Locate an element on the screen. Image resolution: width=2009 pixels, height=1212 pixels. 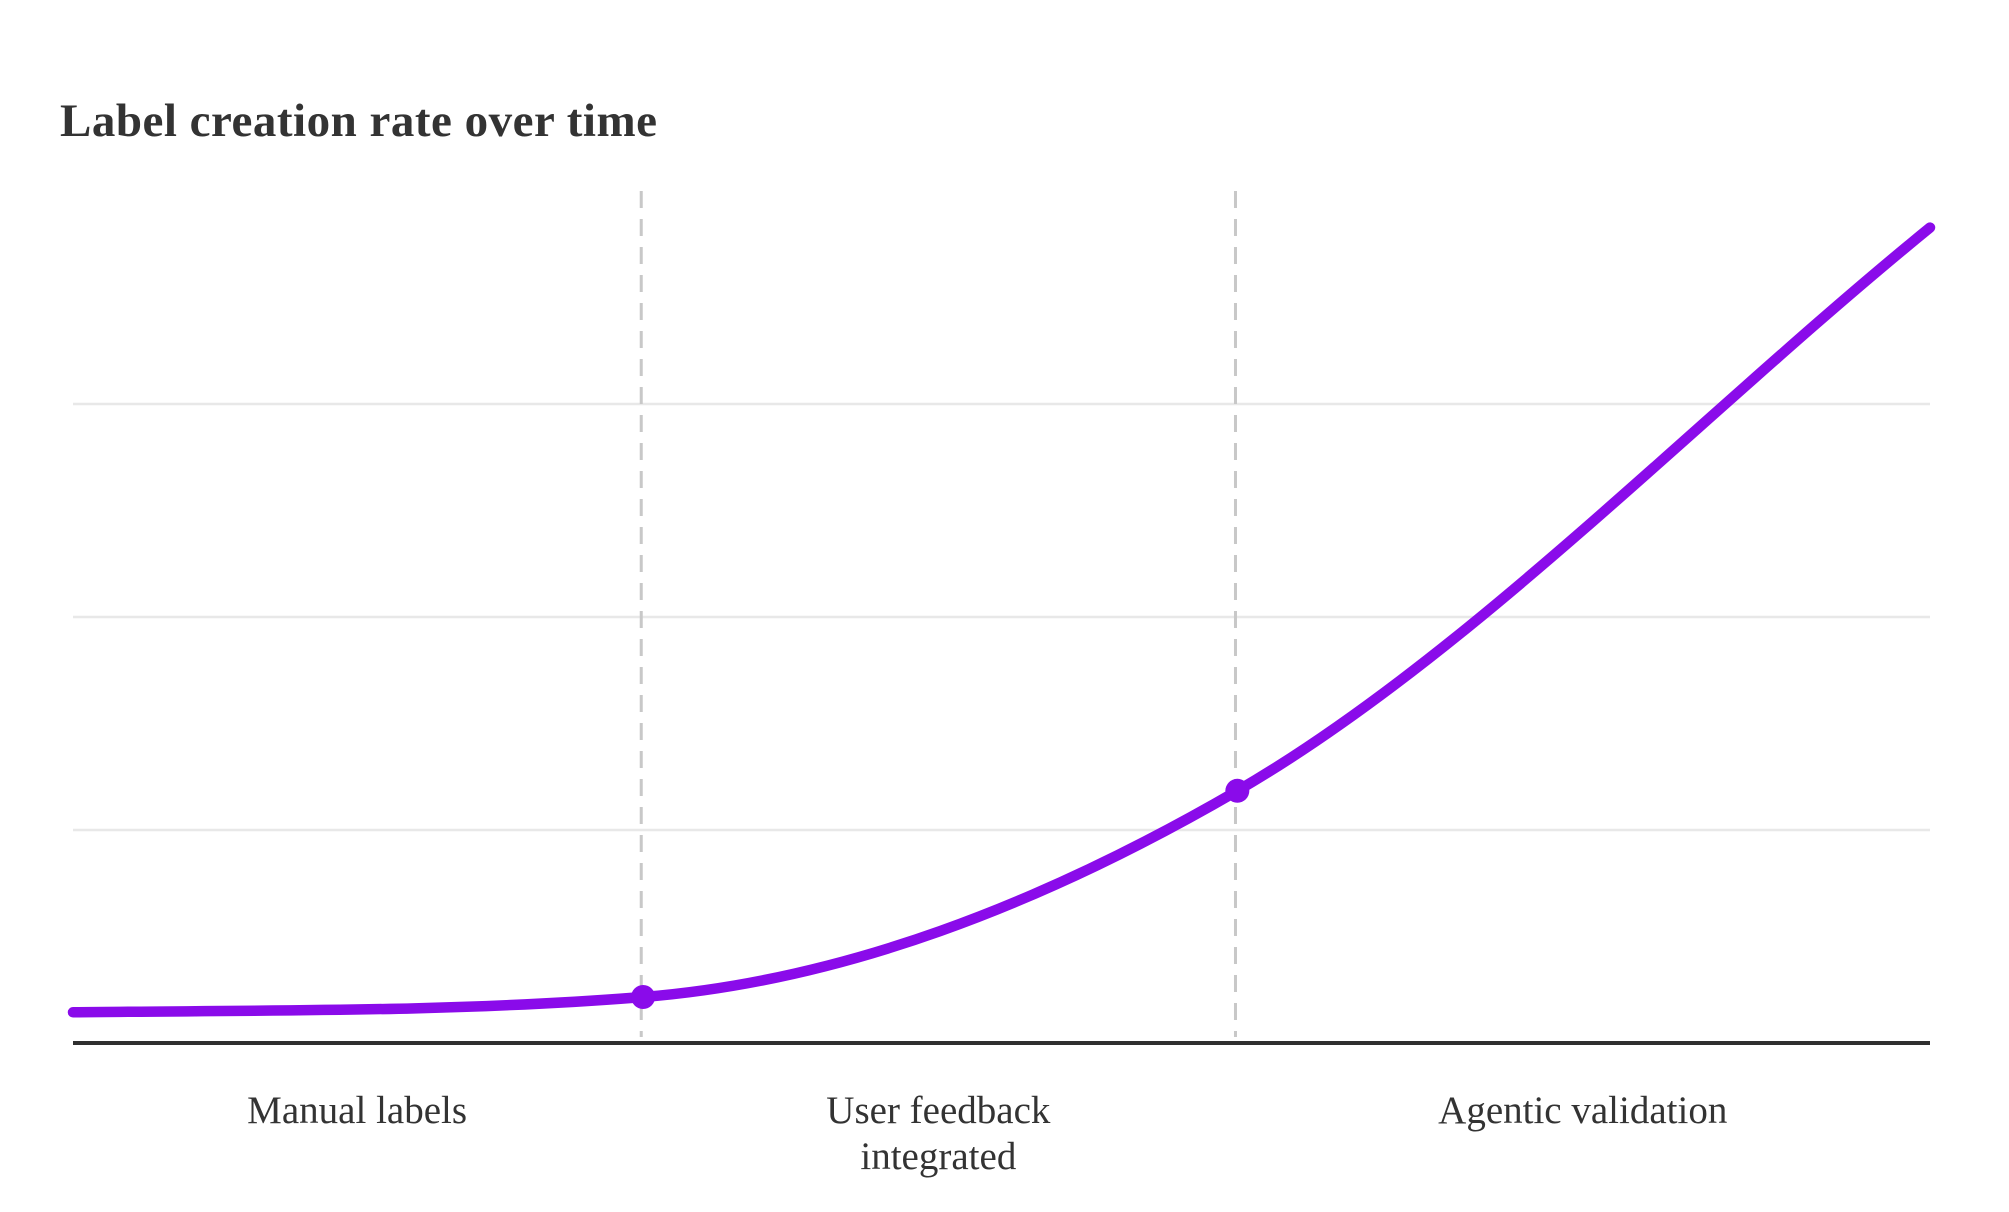
chart-title: Label creation rate over time is located at coordinates (359, 121).